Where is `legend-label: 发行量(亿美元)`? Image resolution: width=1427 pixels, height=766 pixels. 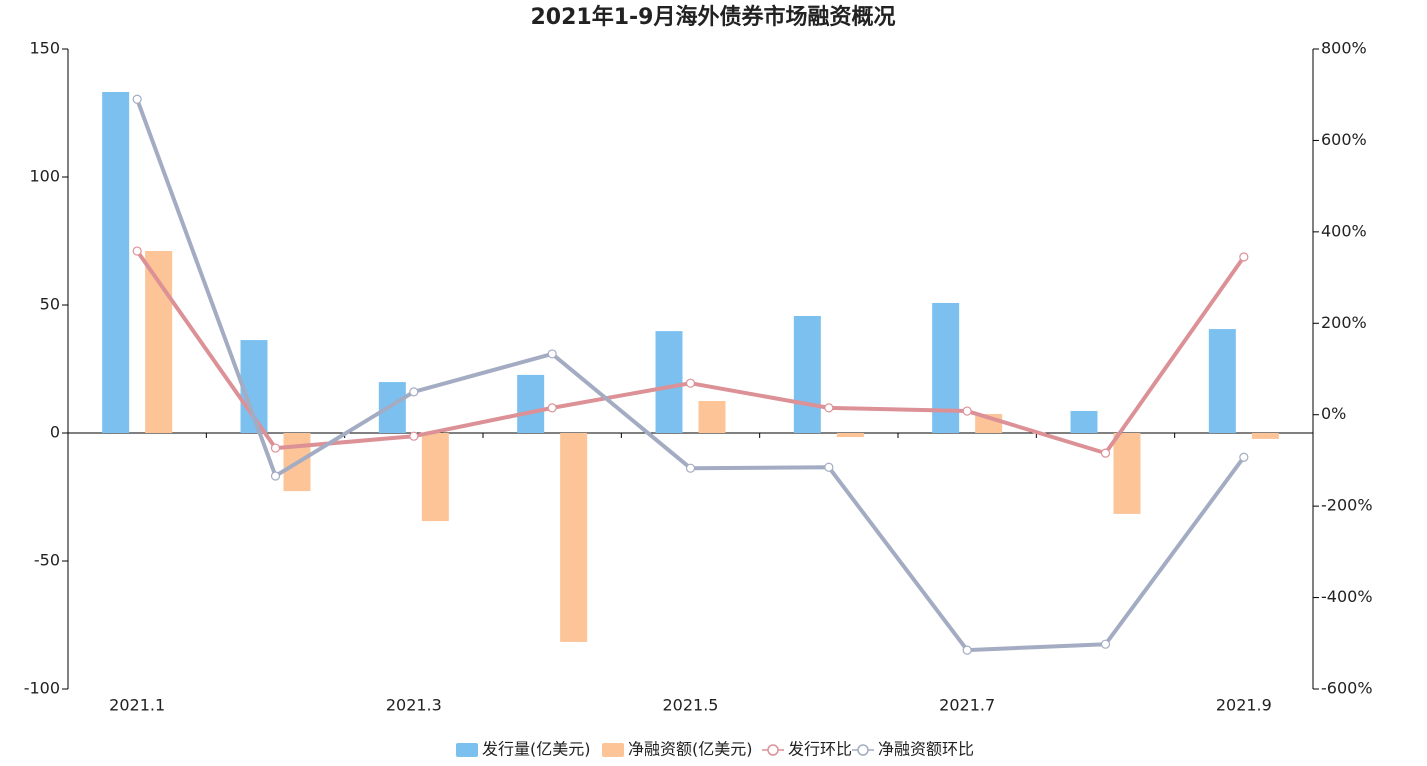 legend-label: 发行量(亿美元) is located at coordinates (536, 749).